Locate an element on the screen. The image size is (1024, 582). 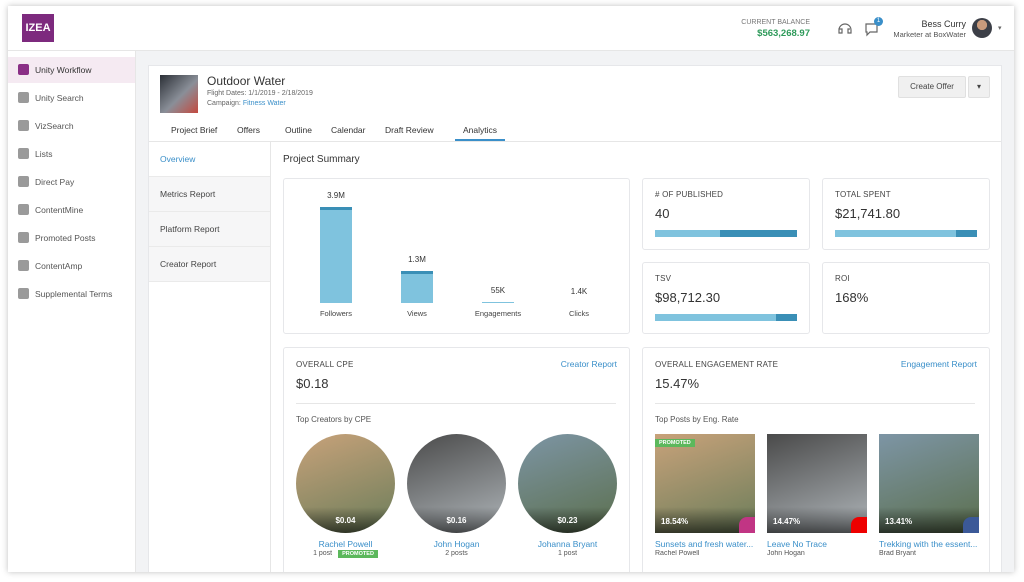
sidebar-label: ContentAmp is located at coordinates (59, 266).